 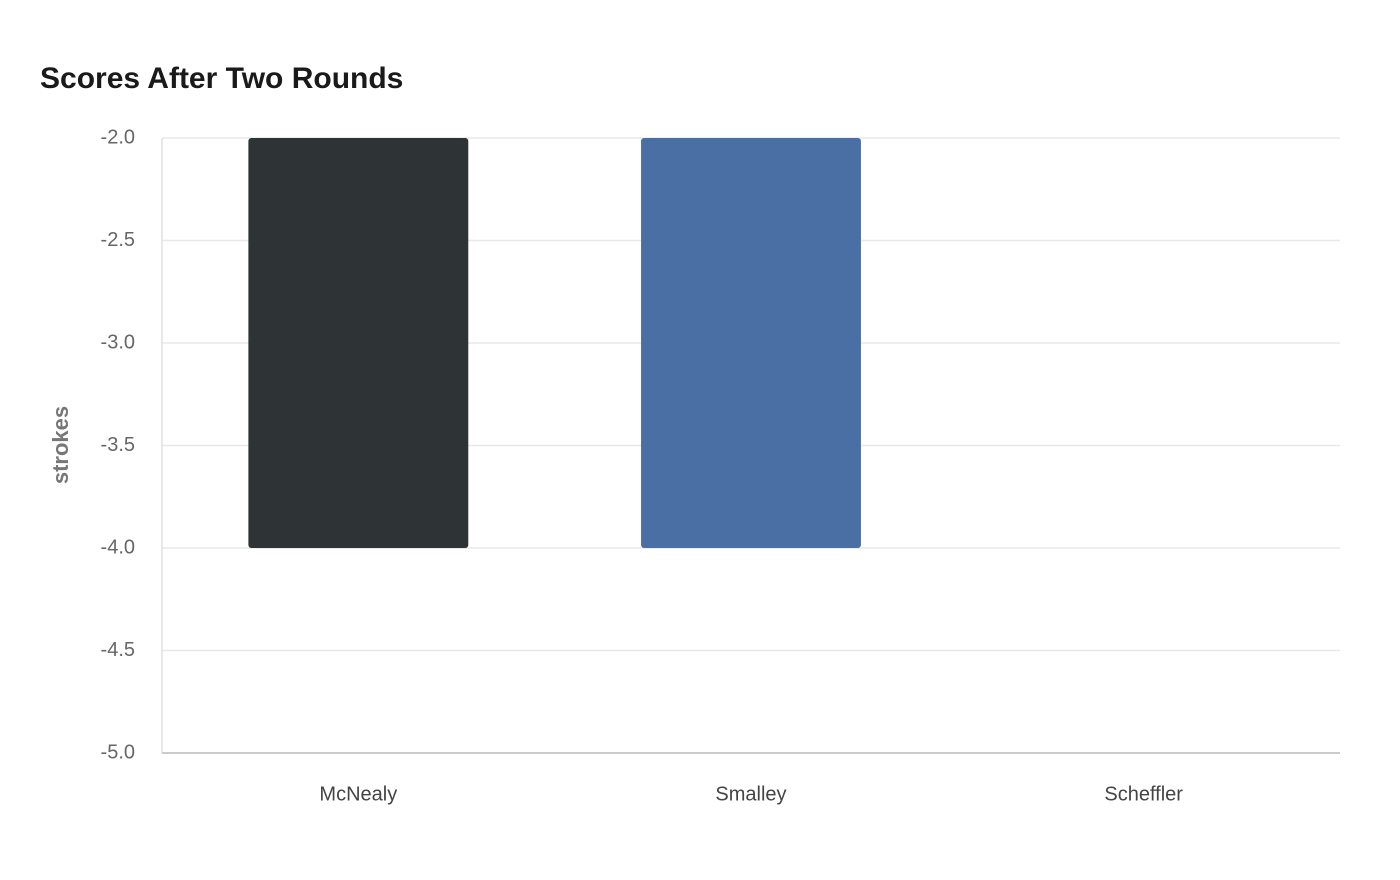 What do you see at coordinates (118, 445) in the screenshot?
I see `y-tick-label: -3.5` at bounding box center [118, 445].